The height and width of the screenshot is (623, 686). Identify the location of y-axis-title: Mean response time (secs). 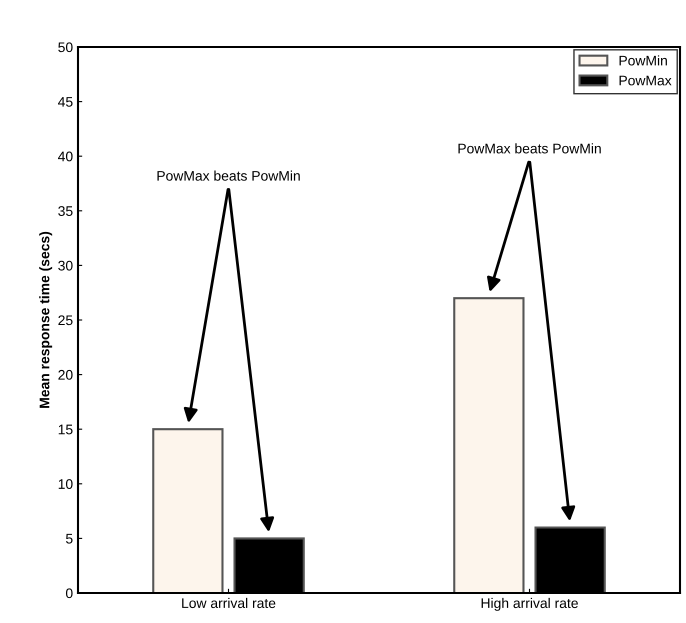
(45, 320).